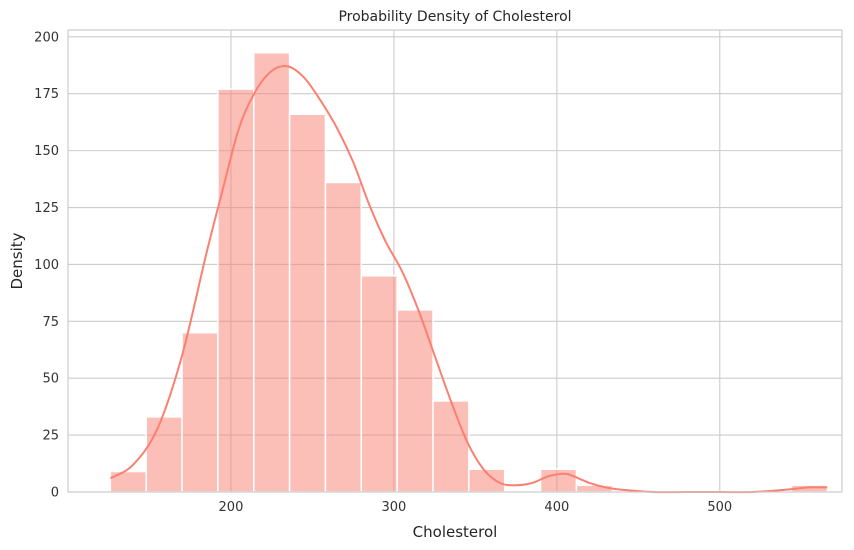 The width and height of the screenshot is (854, 550). Describe the element at coordinates (17, 260) in the screenshot. I see `y-axis-title: Density` at that location.